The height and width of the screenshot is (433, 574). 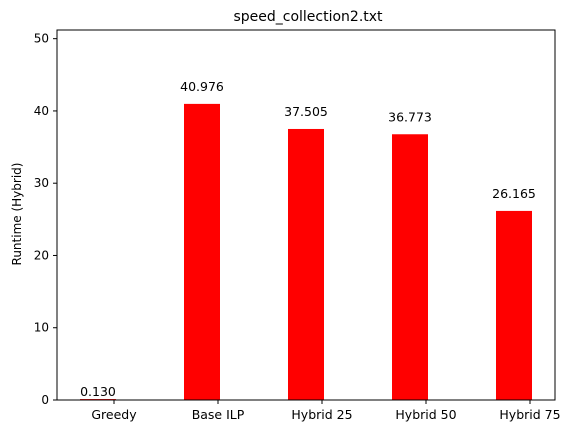 What do you see at coordinates (41, 183) in the screenshot?
I see `y-tick-label: 30` at bounding box center [41, 183].